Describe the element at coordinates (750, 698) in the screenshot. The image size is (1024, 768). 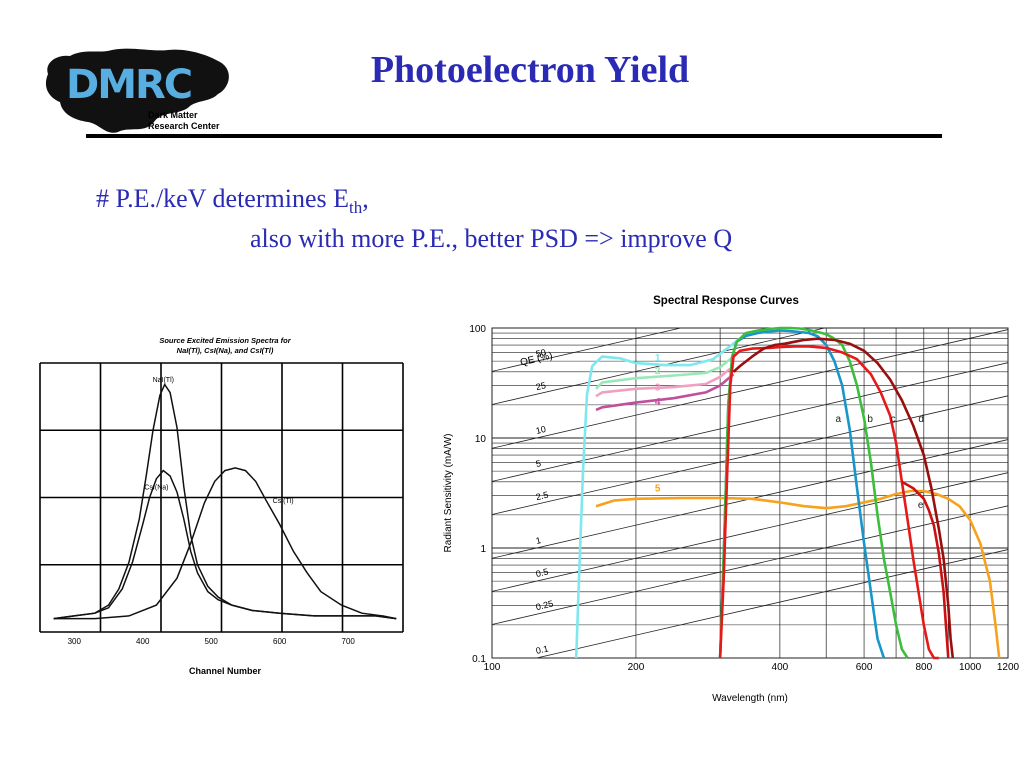
I see `chart-right-xlabel: Wavelength (nm)` at that location.